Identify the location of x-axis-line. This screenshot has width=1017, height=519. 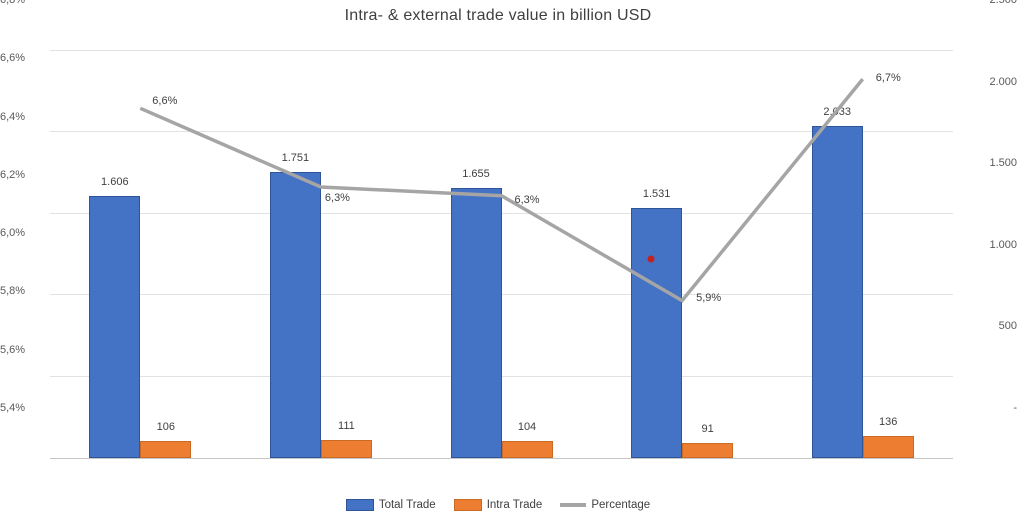
(501, 458).